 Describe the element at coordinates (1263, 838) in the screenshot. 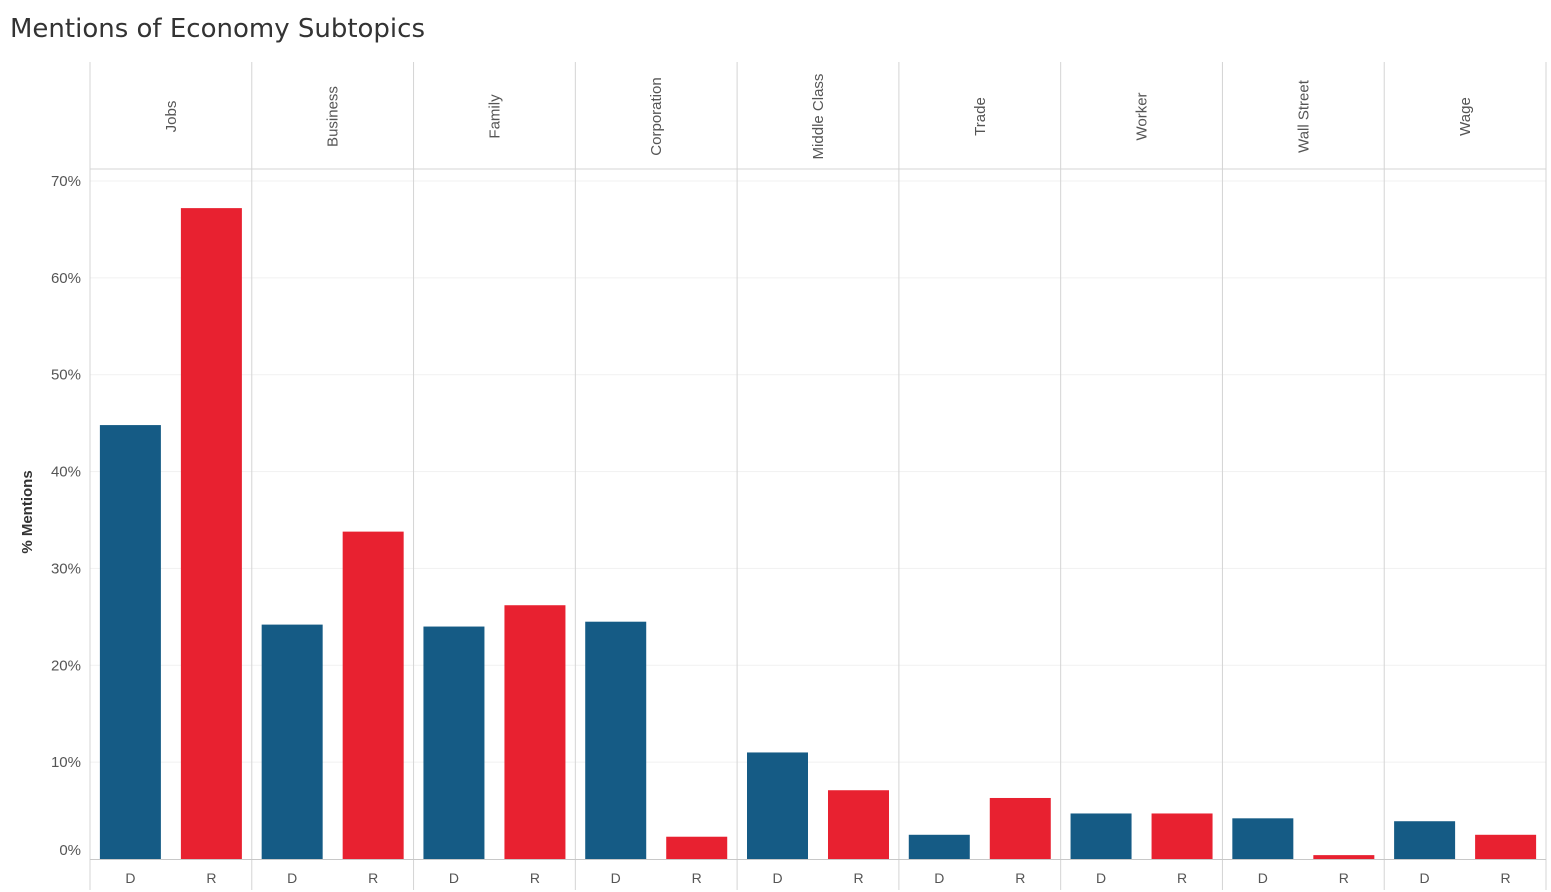

I see `bar-d-wall-street` at that location.